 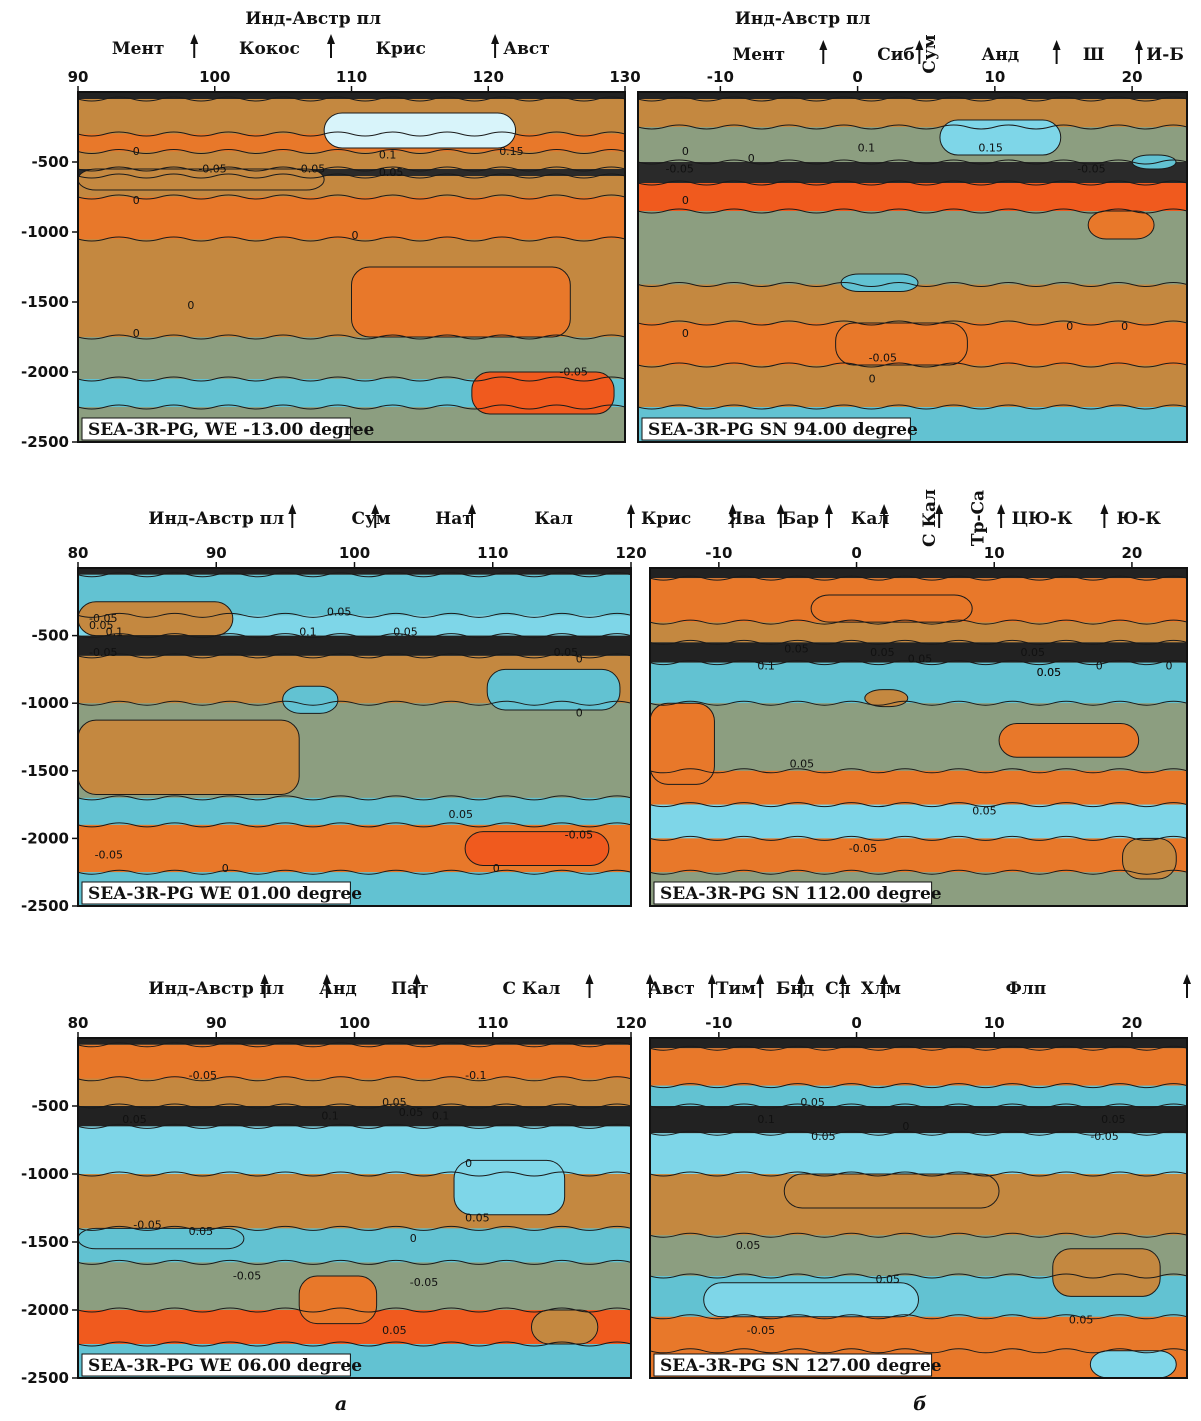 What do you see at coordinates (801, 894) in the screenshot?
I see `panel-caption: SEA-3R-PG SN 112.00 degree` at bounding box center [801, 894].